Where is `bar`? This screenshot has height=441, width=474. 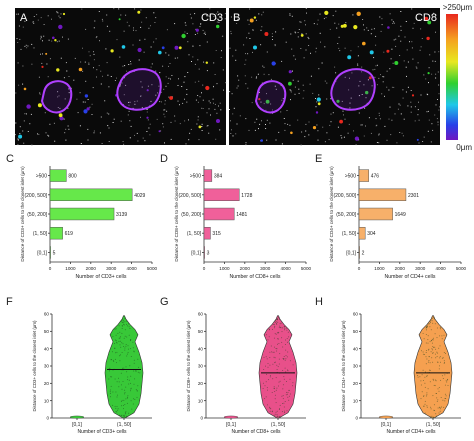 bar is located at coordinates (363, 175).